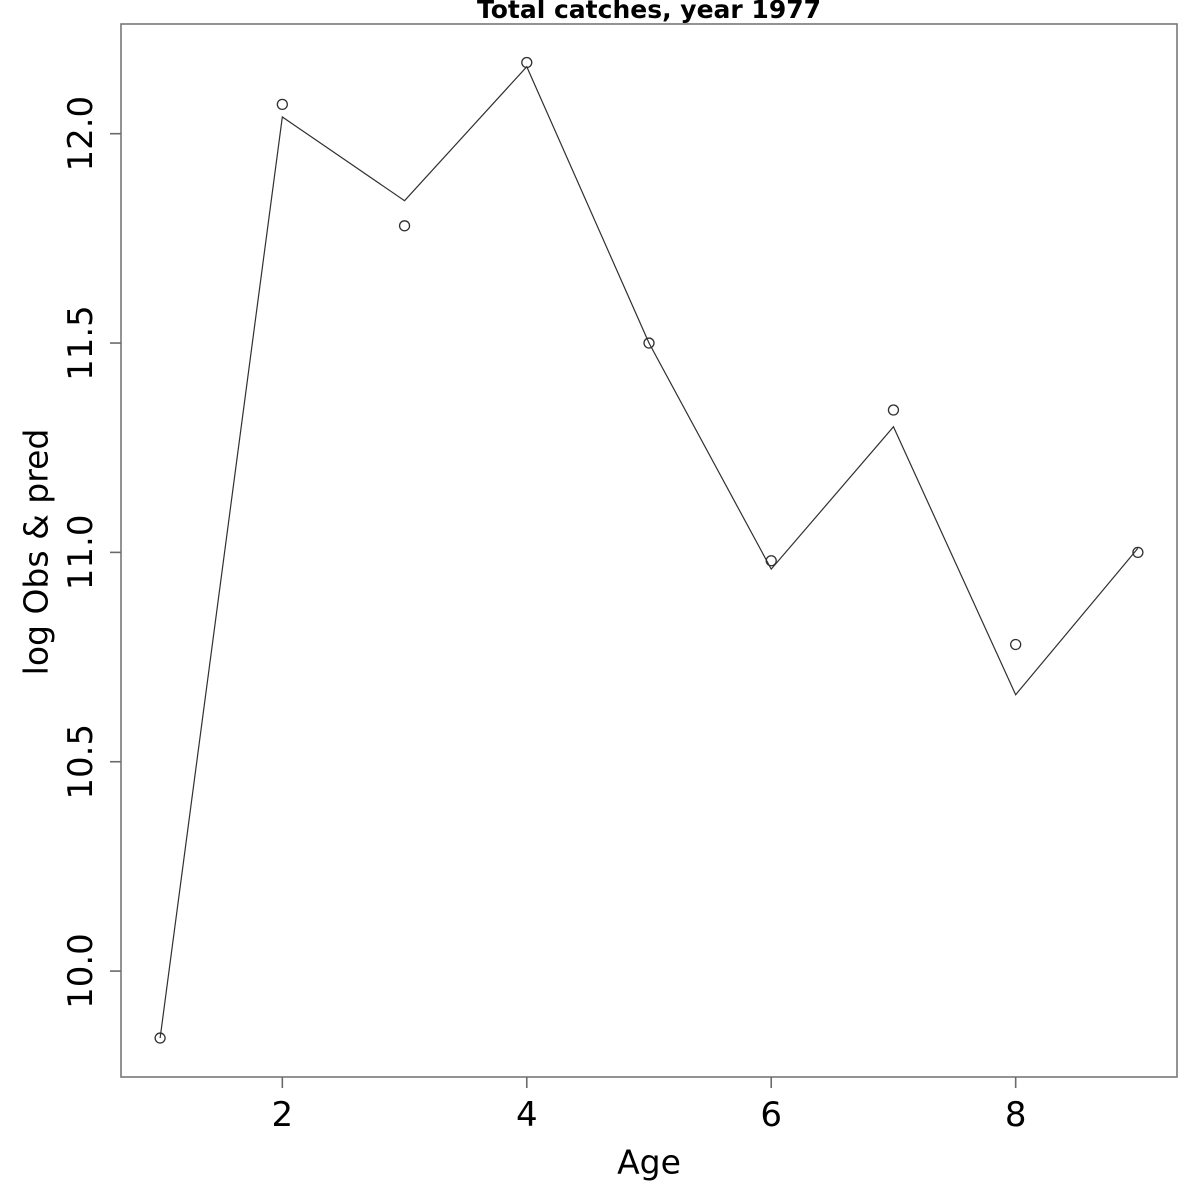 Image resolution: width=1200 pixels, height=1200 pixels. What do you see at coordinates (81, 134) in the screenshot?
I see `y-tick-label: 12.0` at bounding box center [81, 134].